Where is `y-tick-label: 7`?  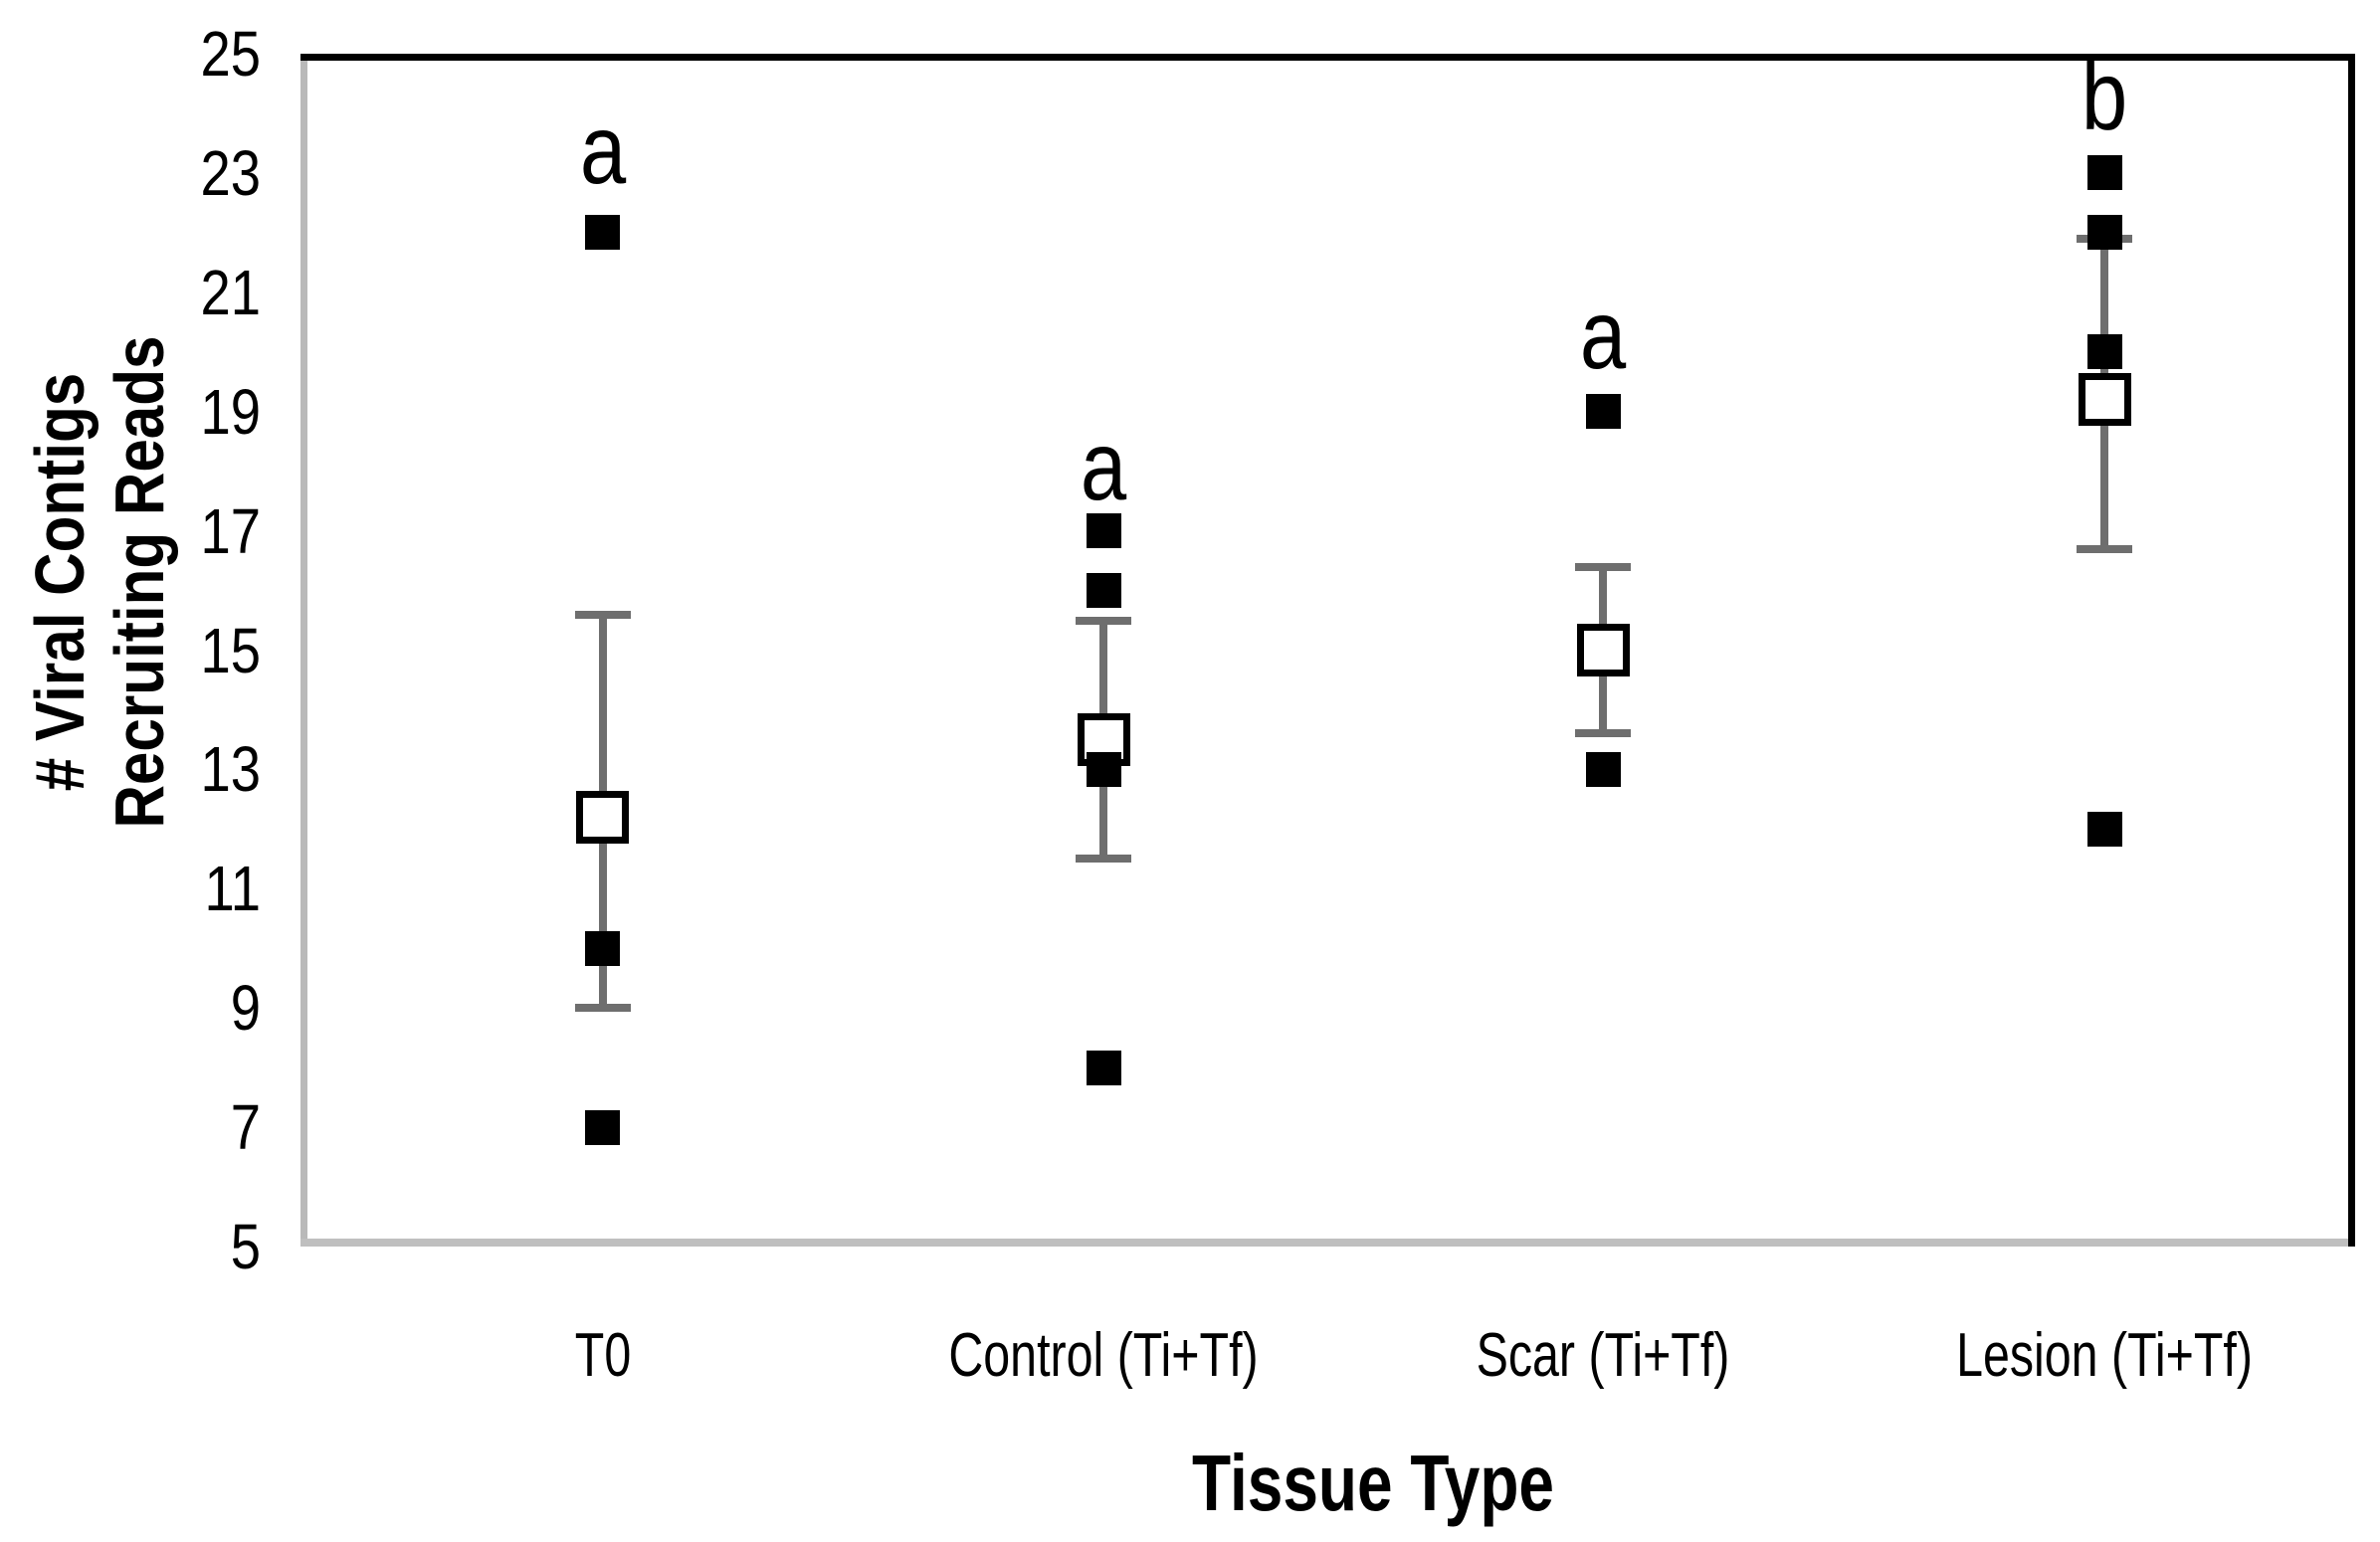 y-tick-label: 7 is located at coordinates (245, 1127).